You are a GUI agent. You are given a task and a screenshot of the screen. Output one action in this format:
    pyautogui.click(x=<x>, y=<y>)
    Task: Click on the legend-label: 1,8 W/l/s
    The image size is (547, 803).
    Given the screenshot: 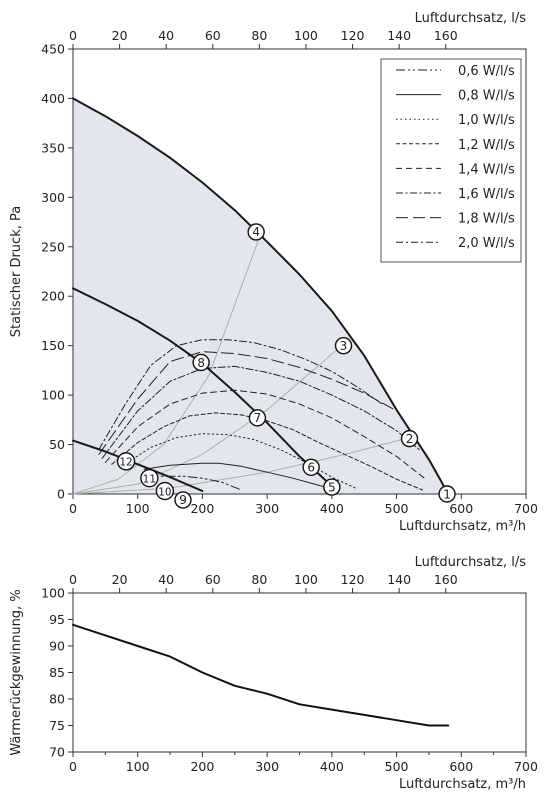 What is the action you would take?
    pyautogui.click(x=486, y=219)
    